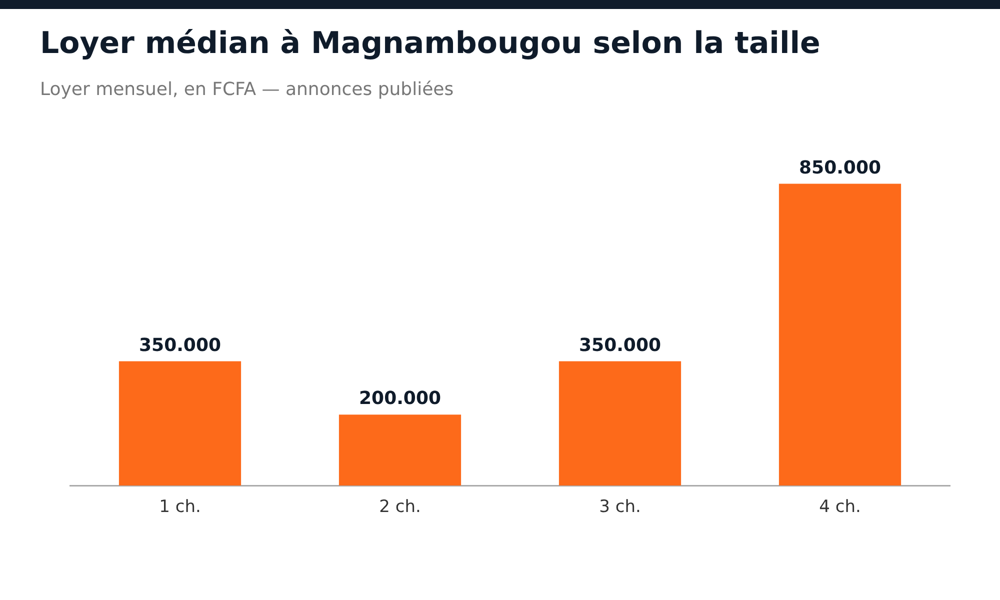  What do you see at coordinates (400, 399) in the screenshot?
I see `data-label: 200.000` at bounding box center [400, 399].